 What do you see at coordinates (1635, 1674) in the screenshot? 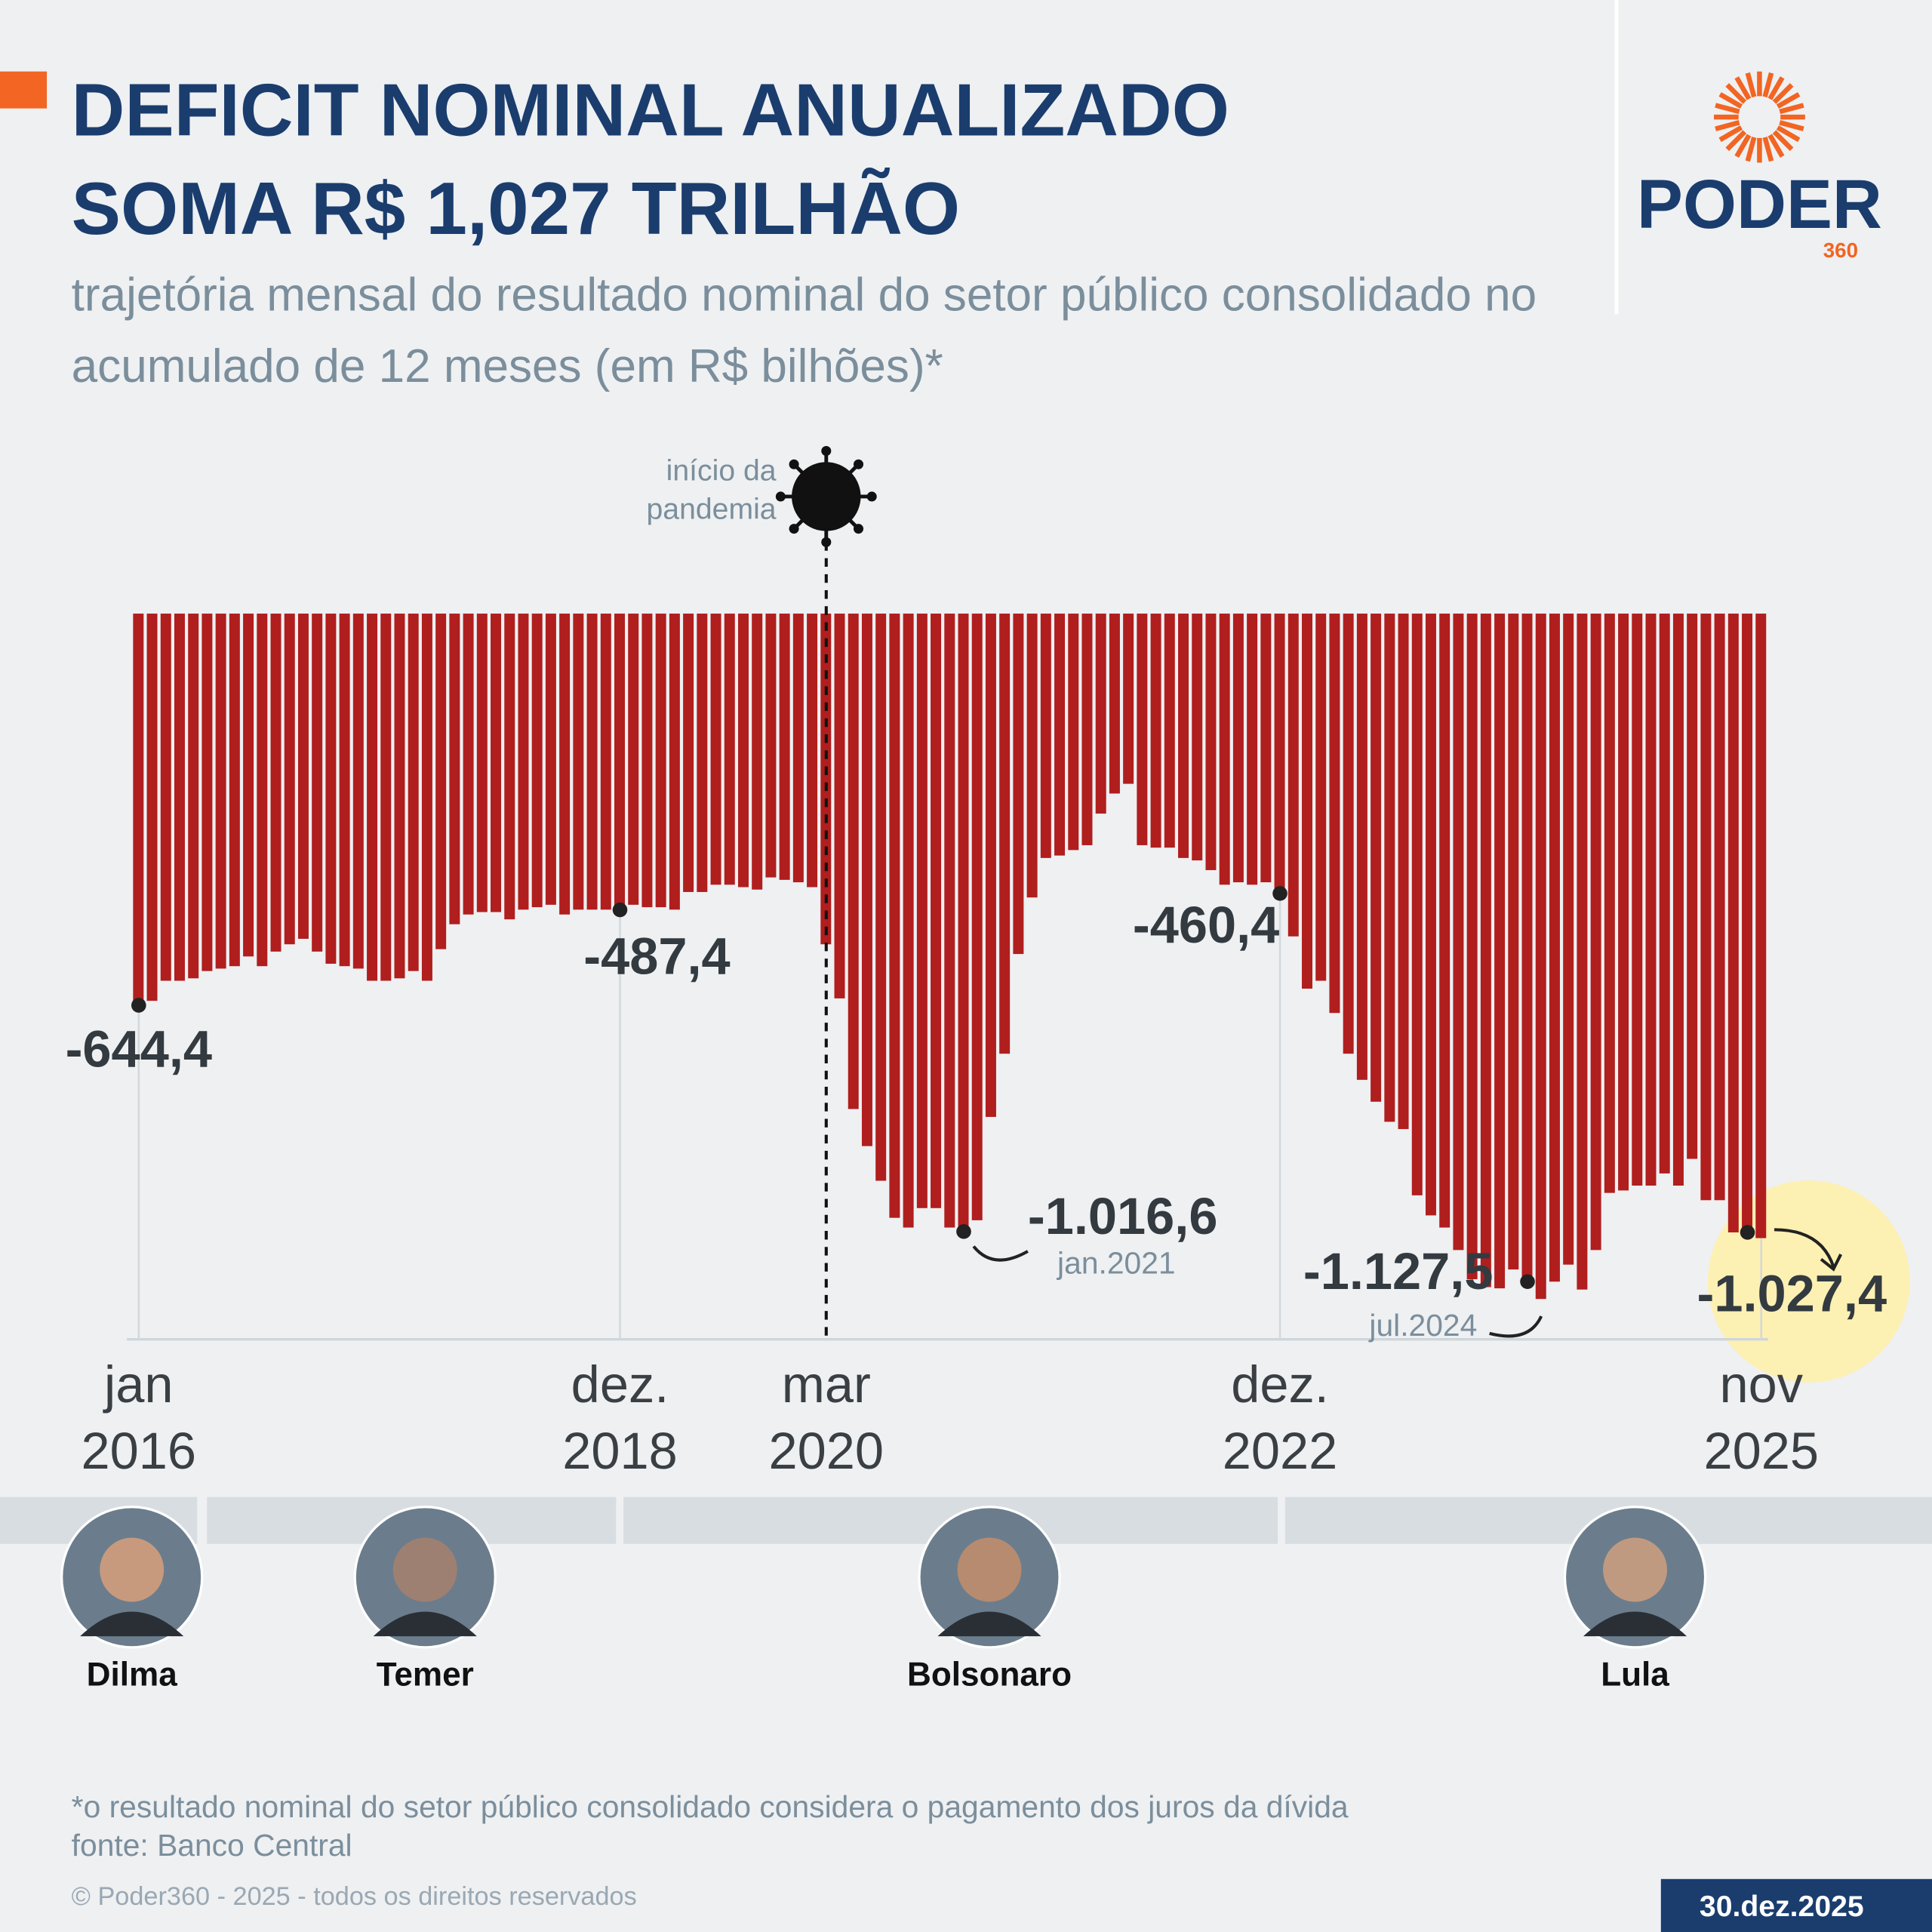
I see `president-name: Lula` at bounding box center [1635, 1674].